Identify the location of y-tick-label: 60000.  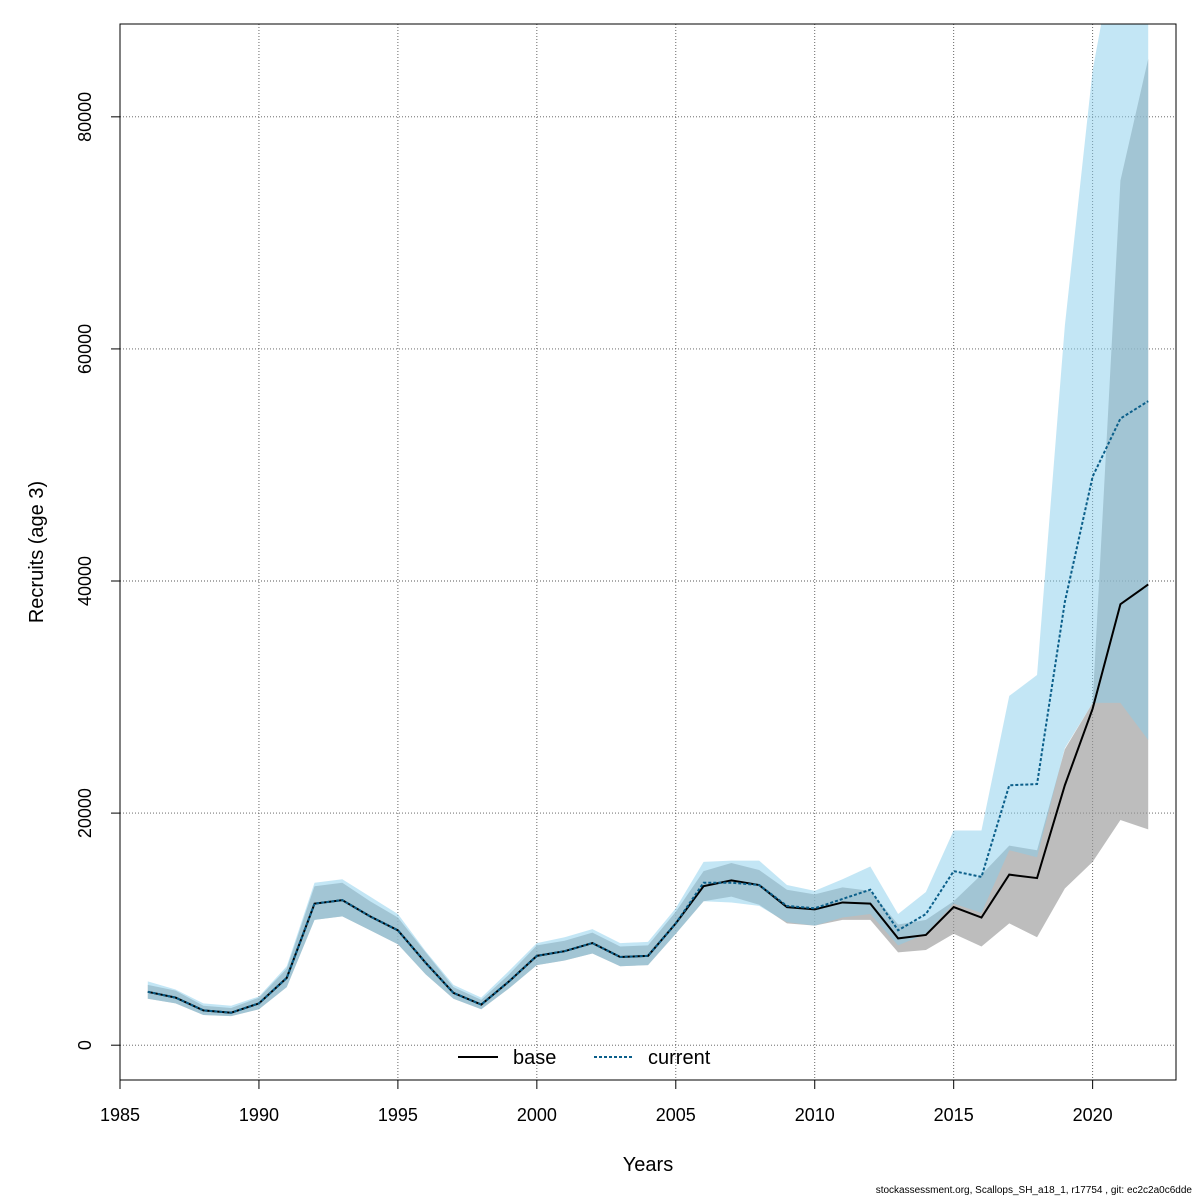
(85, 349).